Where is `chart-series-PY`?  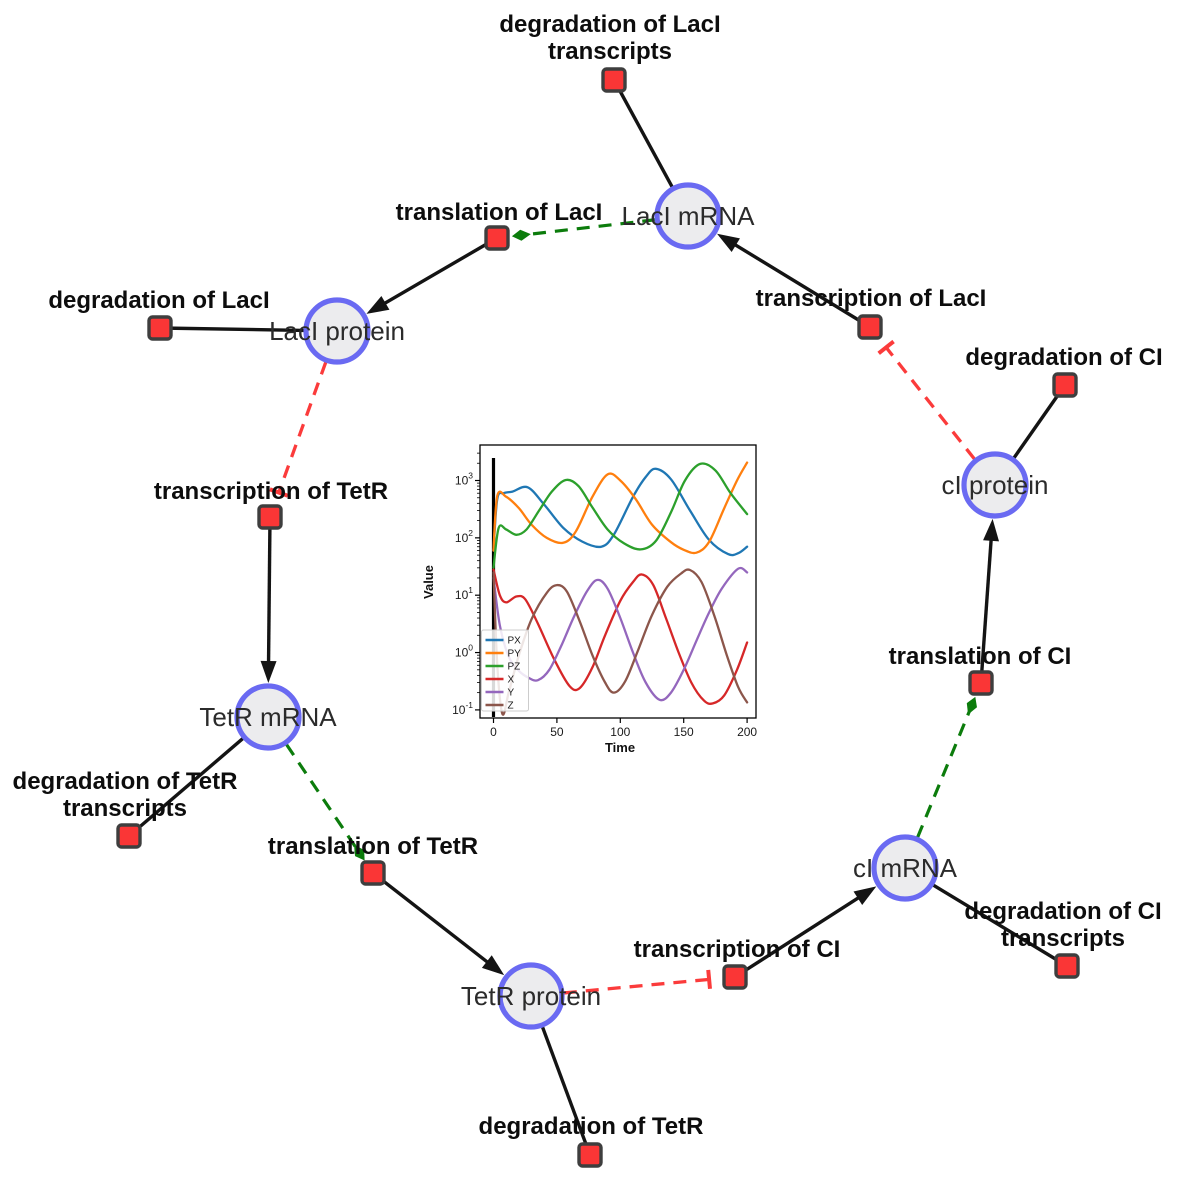
chart-series-PY is located at coordinates (620, 508).